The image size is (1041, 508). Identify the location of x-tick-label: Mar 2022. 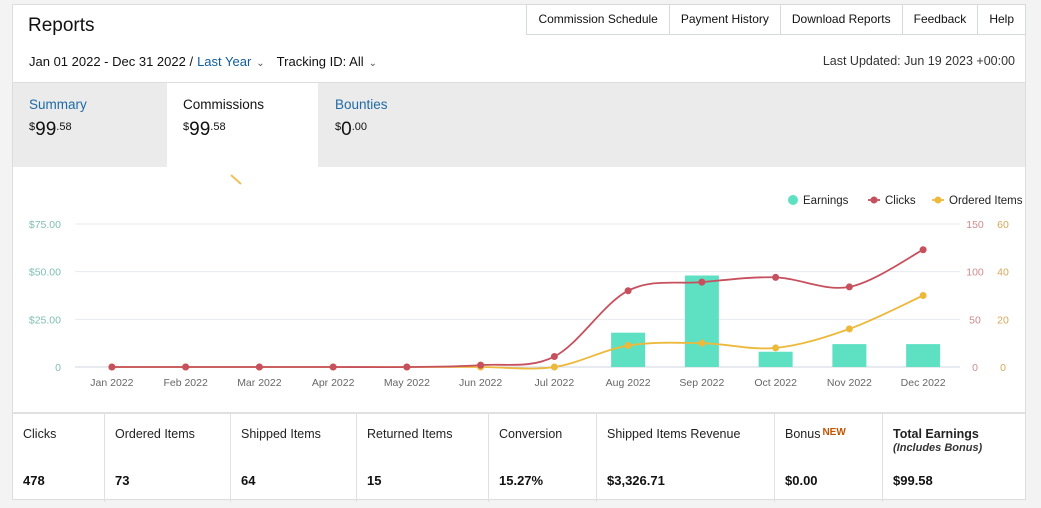
(259, 383).